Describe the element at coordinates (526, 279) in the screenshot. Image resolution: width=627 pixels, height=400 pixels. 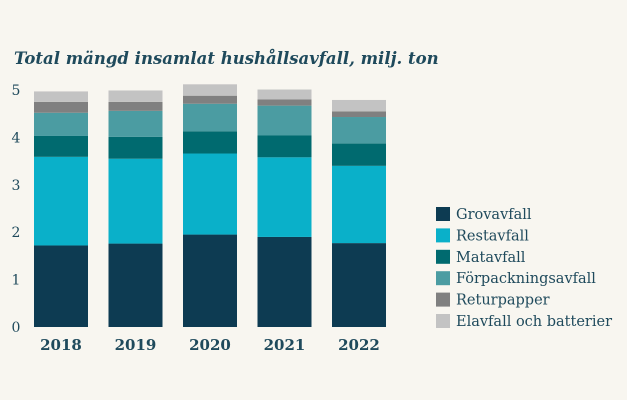
I see `legend-label: Förpackningsavfall` at that location.